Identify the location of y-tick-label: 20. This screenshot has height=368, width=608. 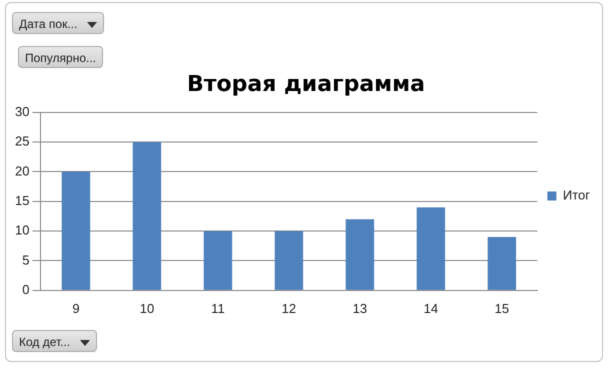
(22, 170).